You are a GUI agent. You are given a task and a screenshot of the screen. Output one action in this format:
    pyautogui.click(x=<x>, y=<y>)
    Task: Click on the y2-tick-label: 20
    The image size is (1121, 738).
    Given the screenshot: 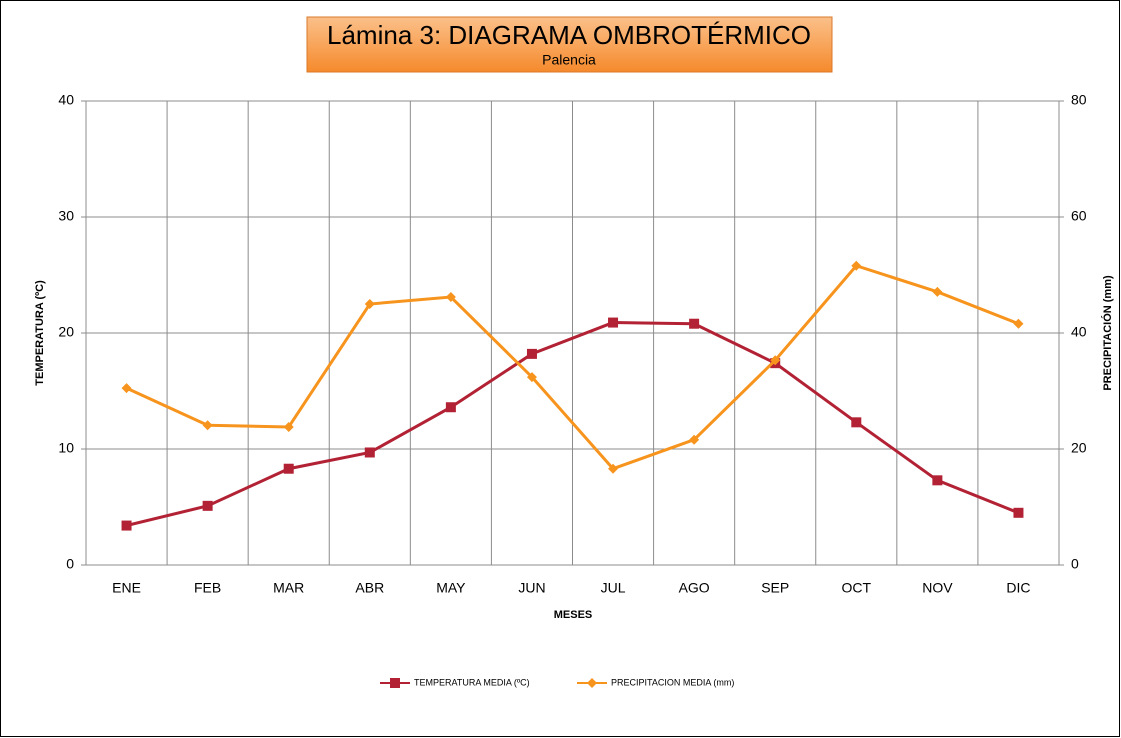 What is the action you would take?
    pyautogui.click(x=1079, y=448)
    